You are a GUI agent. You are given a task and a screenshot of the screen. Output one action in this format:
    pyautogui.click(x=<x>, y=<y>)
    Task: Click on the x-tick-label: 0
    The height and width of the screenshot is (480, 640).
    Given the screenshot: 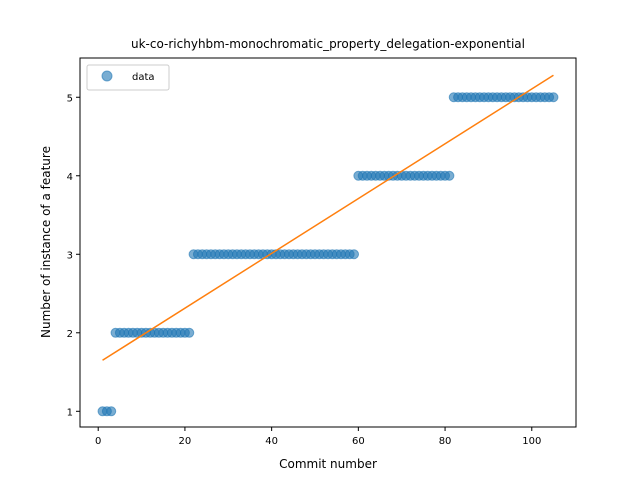 What is the action you would take?
    pyautogui.click(x=98, y=441)
    